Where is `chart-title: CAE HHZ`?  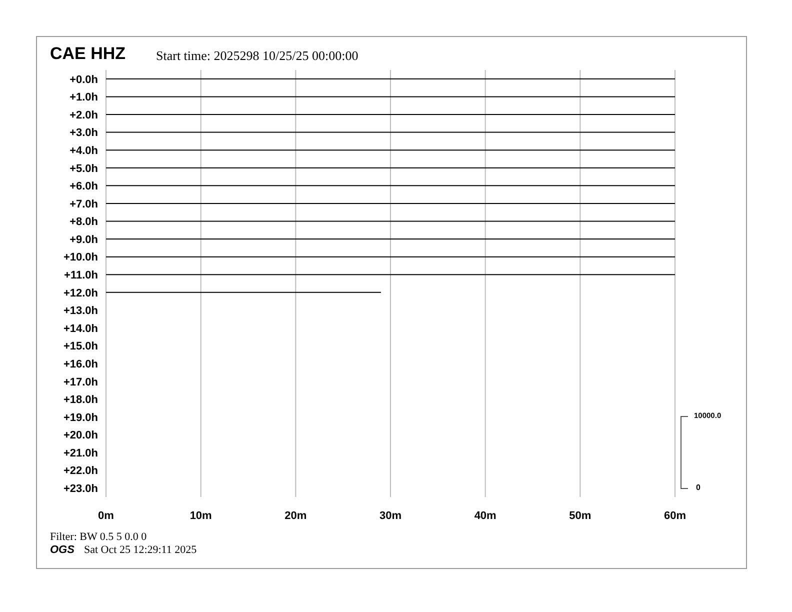 chart-title: CAE HHZ is located at coordinates (88, 54).